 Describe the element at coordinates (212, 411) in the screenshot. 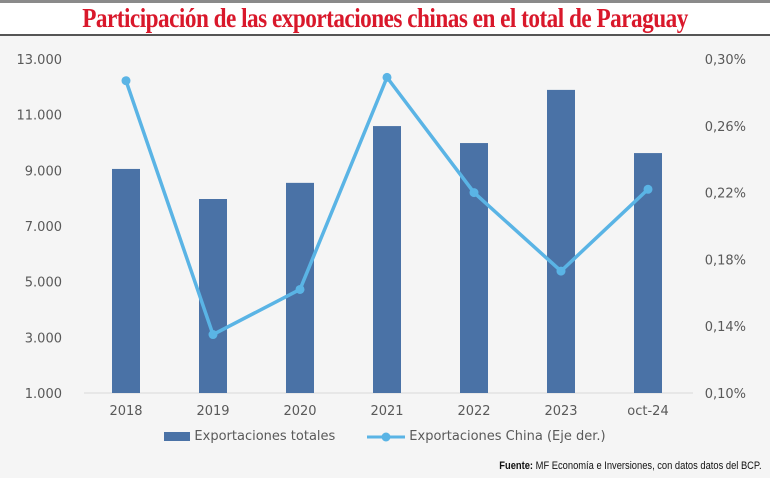

I see `x-tick-label: 2019` at that location.